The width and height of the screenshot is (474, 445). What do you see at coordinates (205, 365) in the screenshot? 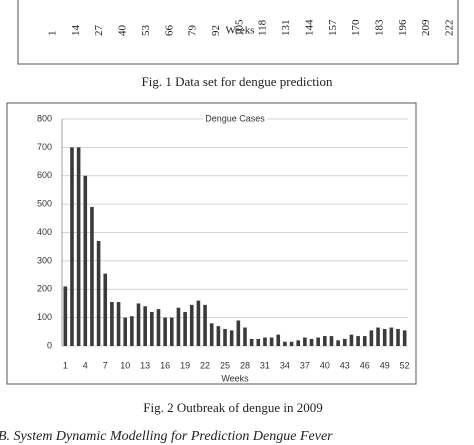
I see `x-tick-label: 22` at bounding box center [205, 365].